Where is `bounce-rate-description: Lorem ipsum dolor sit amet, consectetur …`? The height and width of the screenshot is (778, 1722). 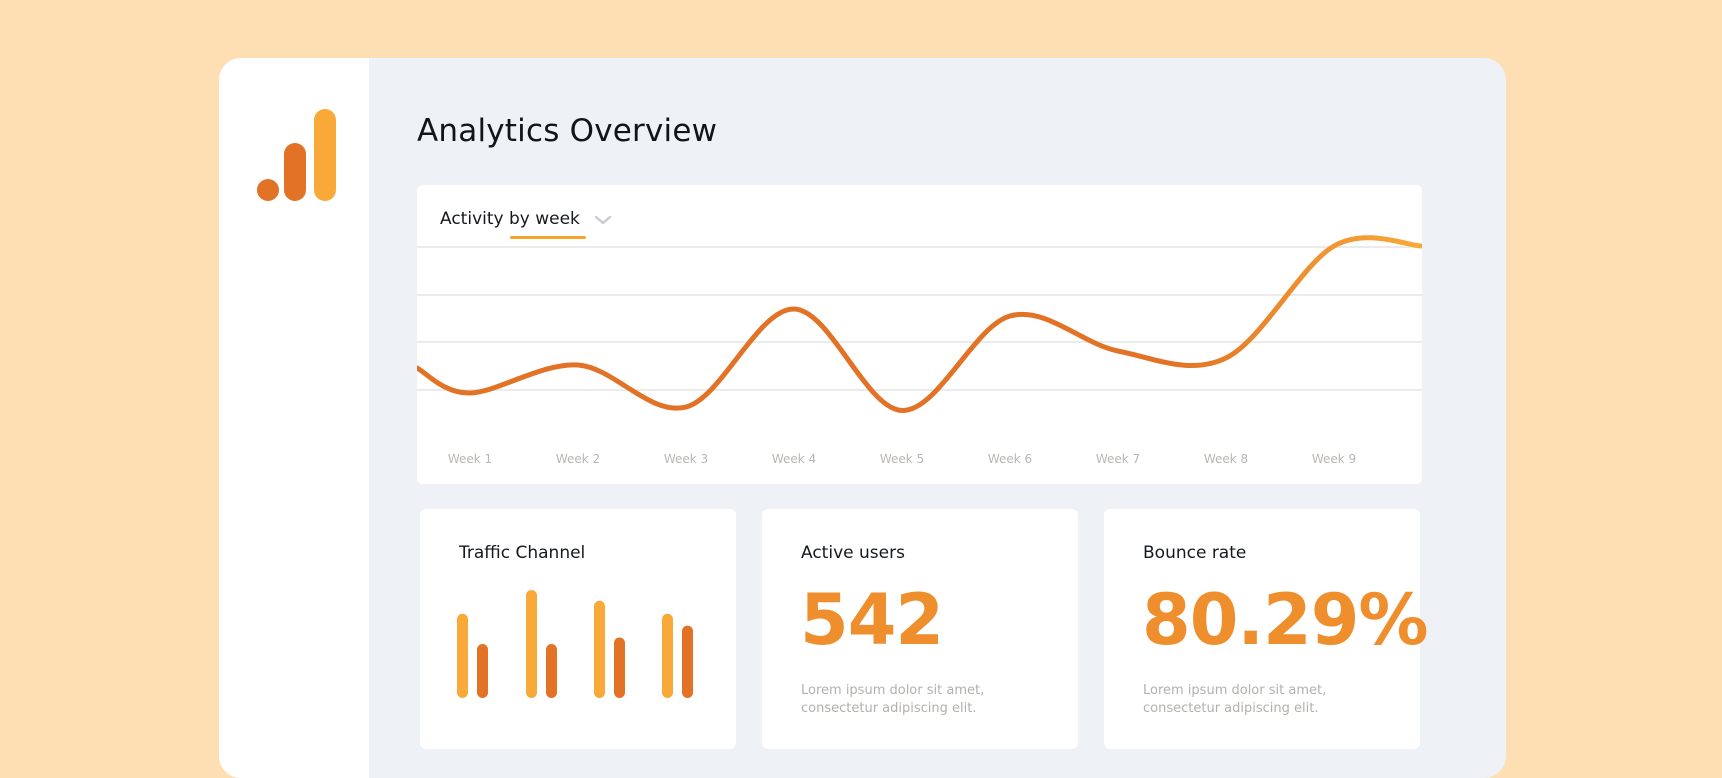 bounce-rate-description: Lorem ipsum dolor sit amet, consectetur … is located at coordinates (1235, 699).